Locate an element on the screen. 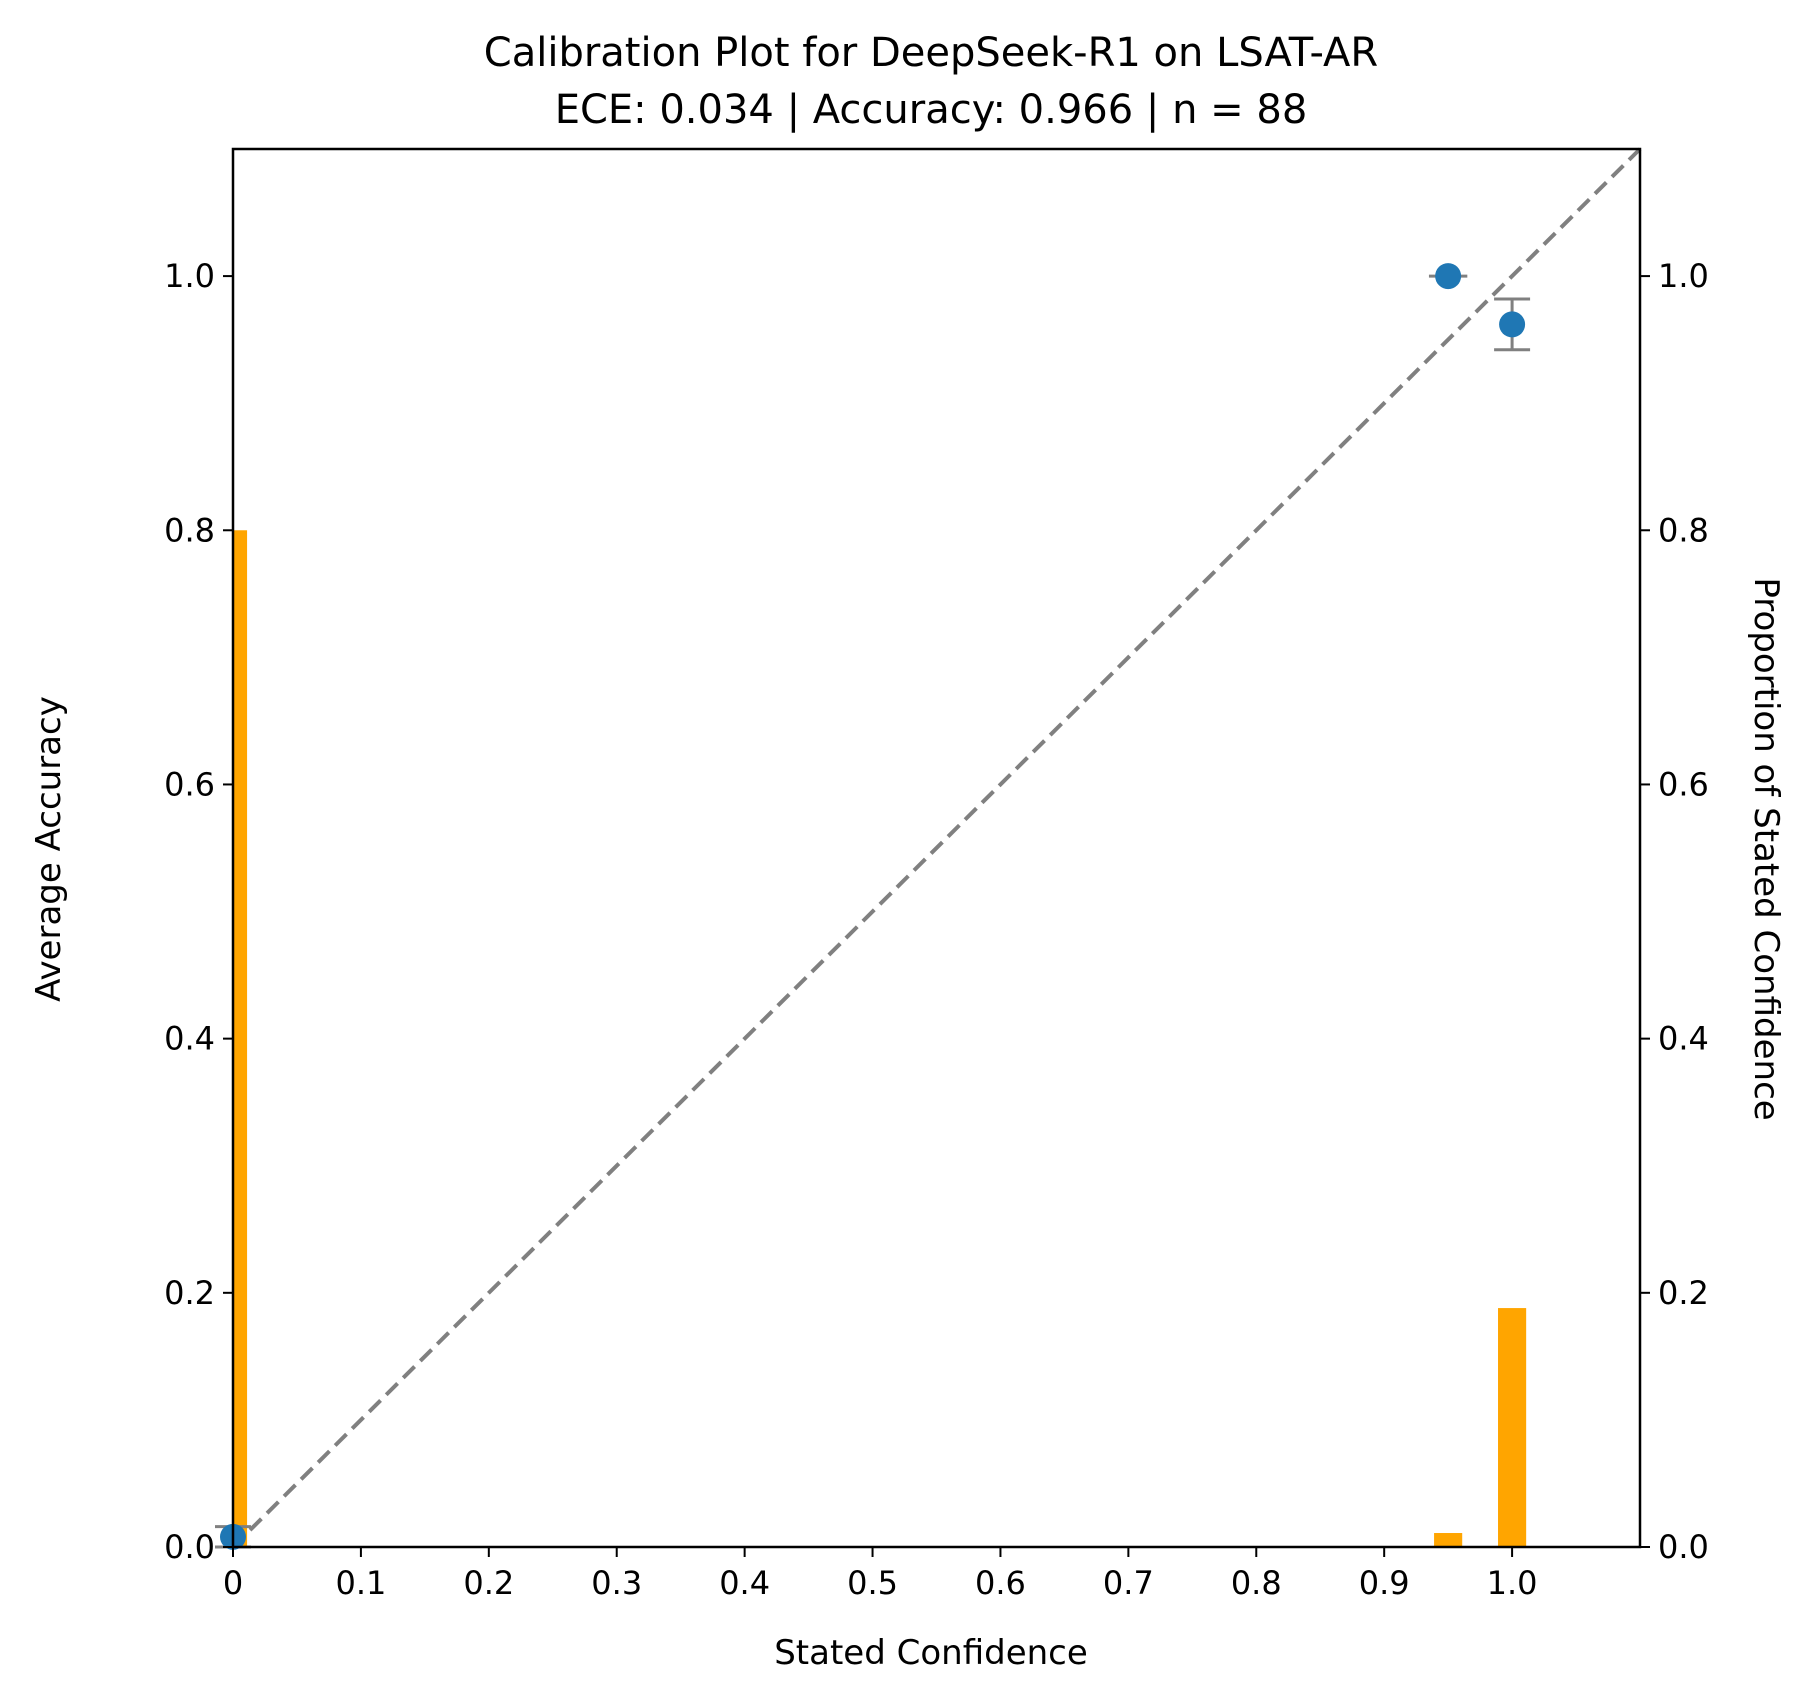 Image resolution: width=1813 pixels, height=1694 pixels. y-right-axis-ticks: 0.0 0.2 0.4 0.6 0.8 1.0 is located at coordinates (1674, 911).